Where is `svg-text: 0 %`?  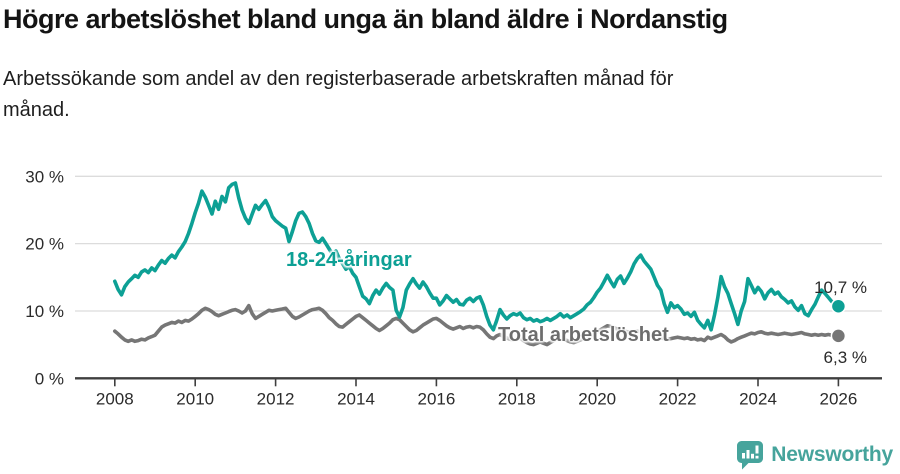
svg-text: 0 % is located at coordinates (49, 378).